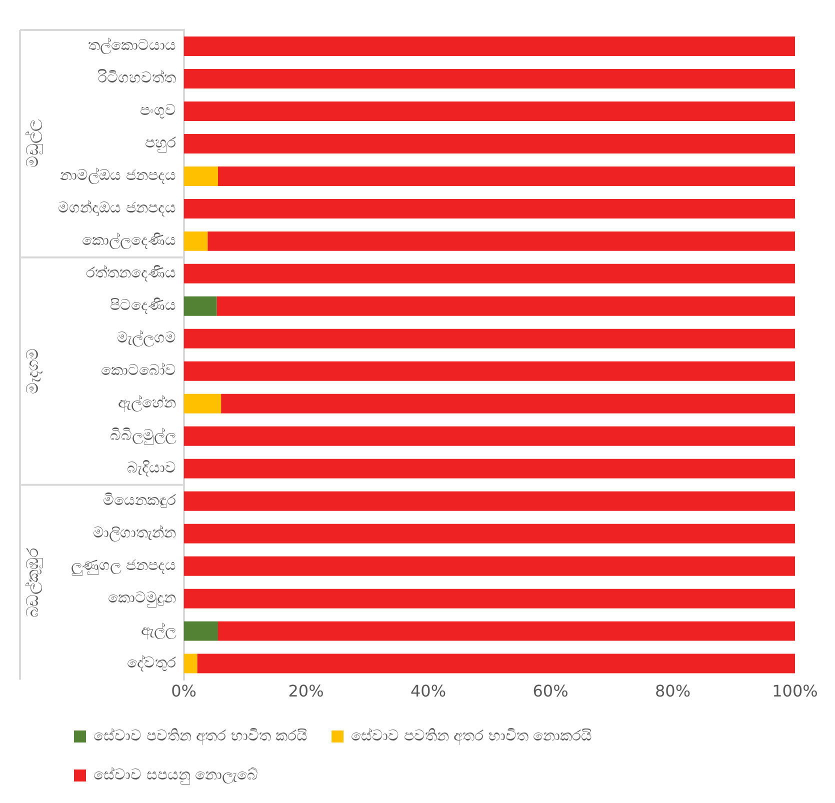 The image size is (835, 803). What do you see at coordinates (138, 370) in the screenshot?
I see `y-tick-label: කොටබෝව` at bounding box center [138, 370].